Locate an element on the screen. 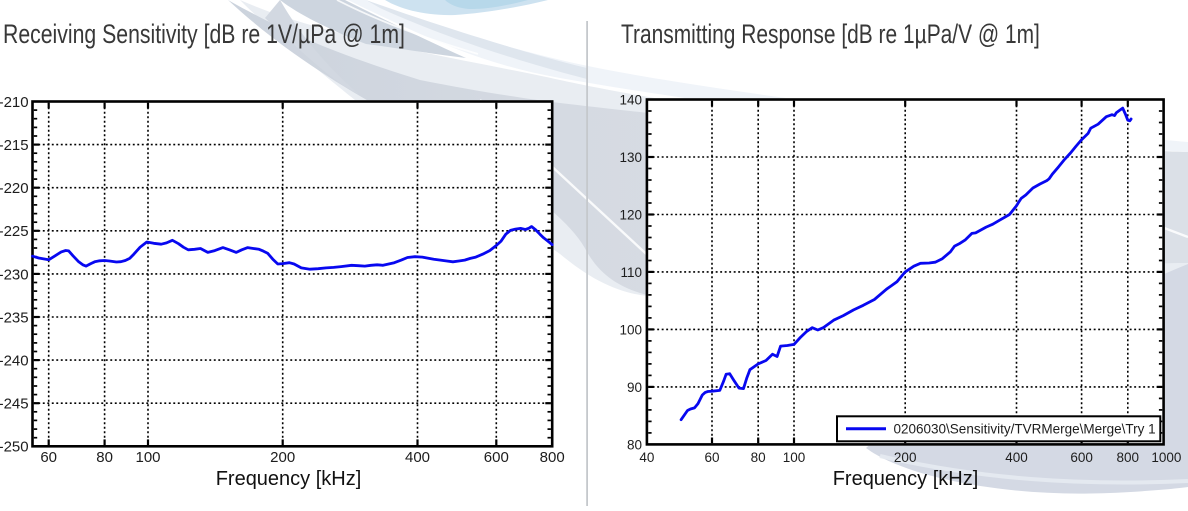 The width and height of the screenshot is (1188, 511). svg-text: 40 is located at coordinates (646, 457).